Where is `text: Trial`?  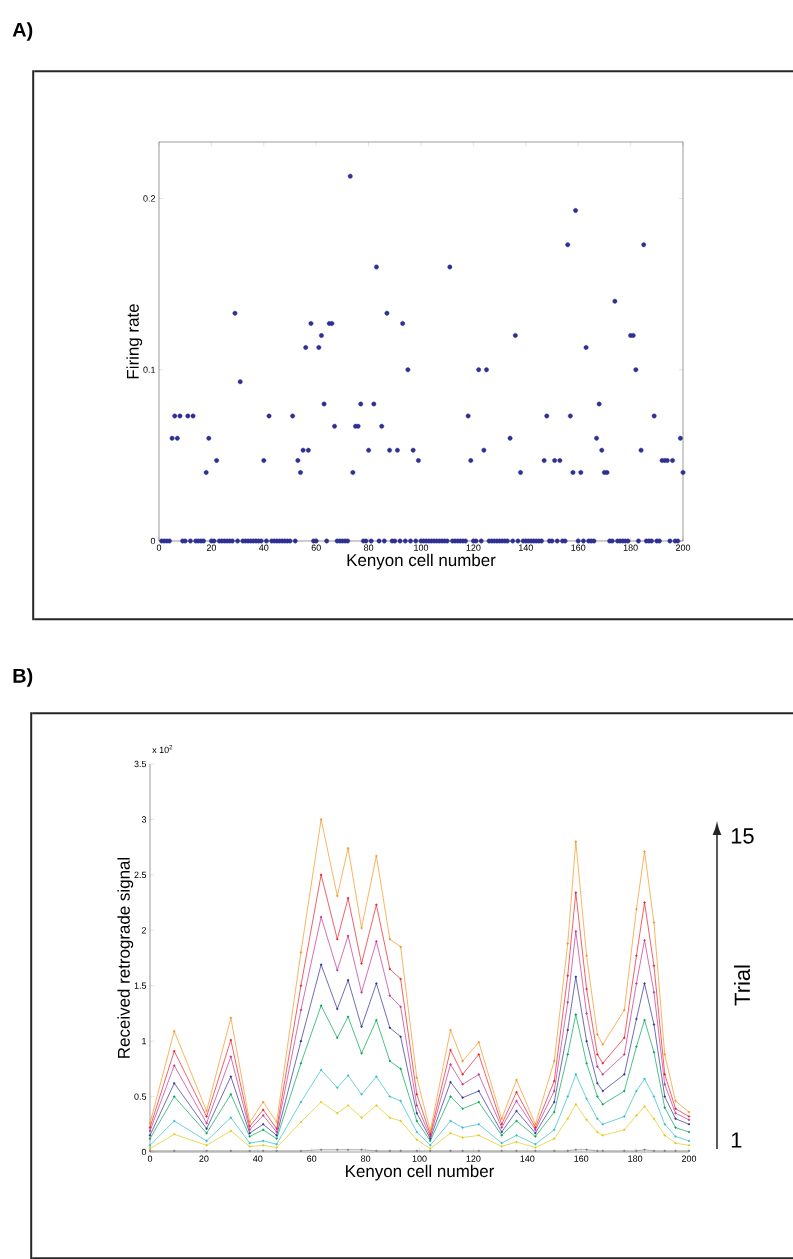
text: Trial is located at coordinates (742, 985).